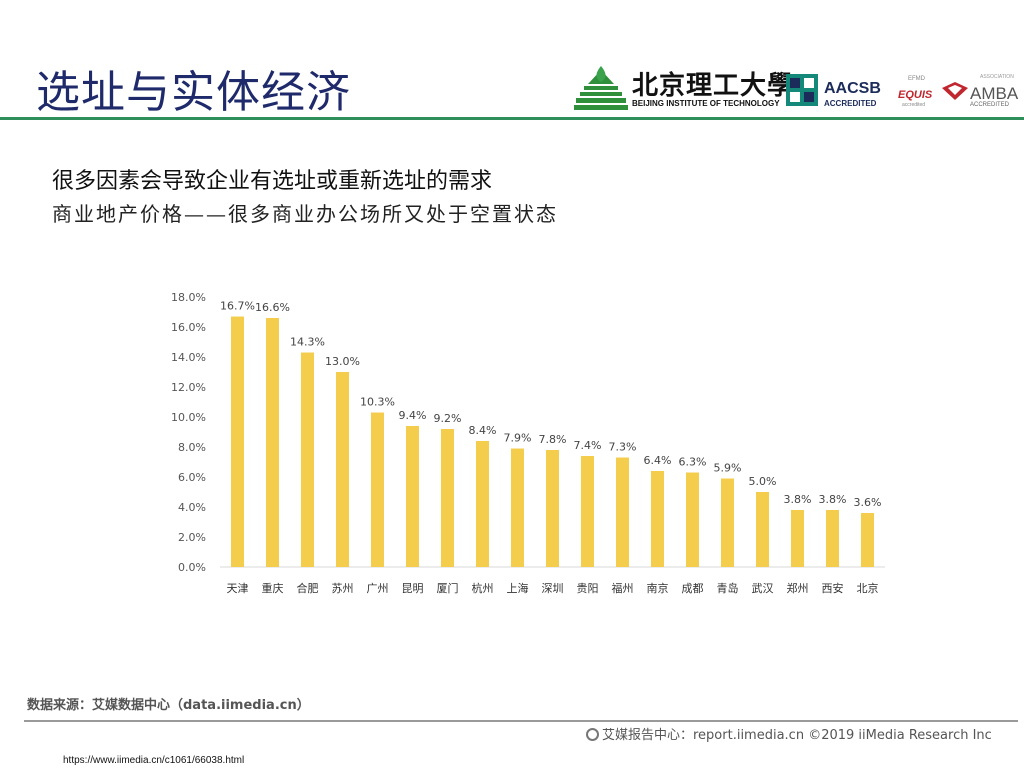 The image size is (1024, 768). What do you see at coordinates (693, 462) in the screenshot?
I see `bar-value-label: 6.3%` at bounding box center [693, 462].